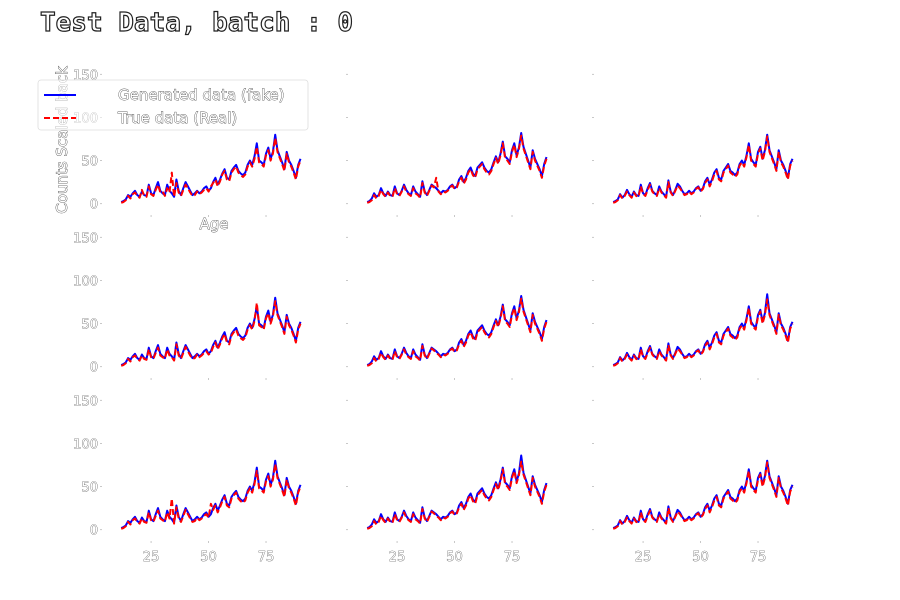  I want to click on legend-real-label: True data (Real), so click(177, 118).